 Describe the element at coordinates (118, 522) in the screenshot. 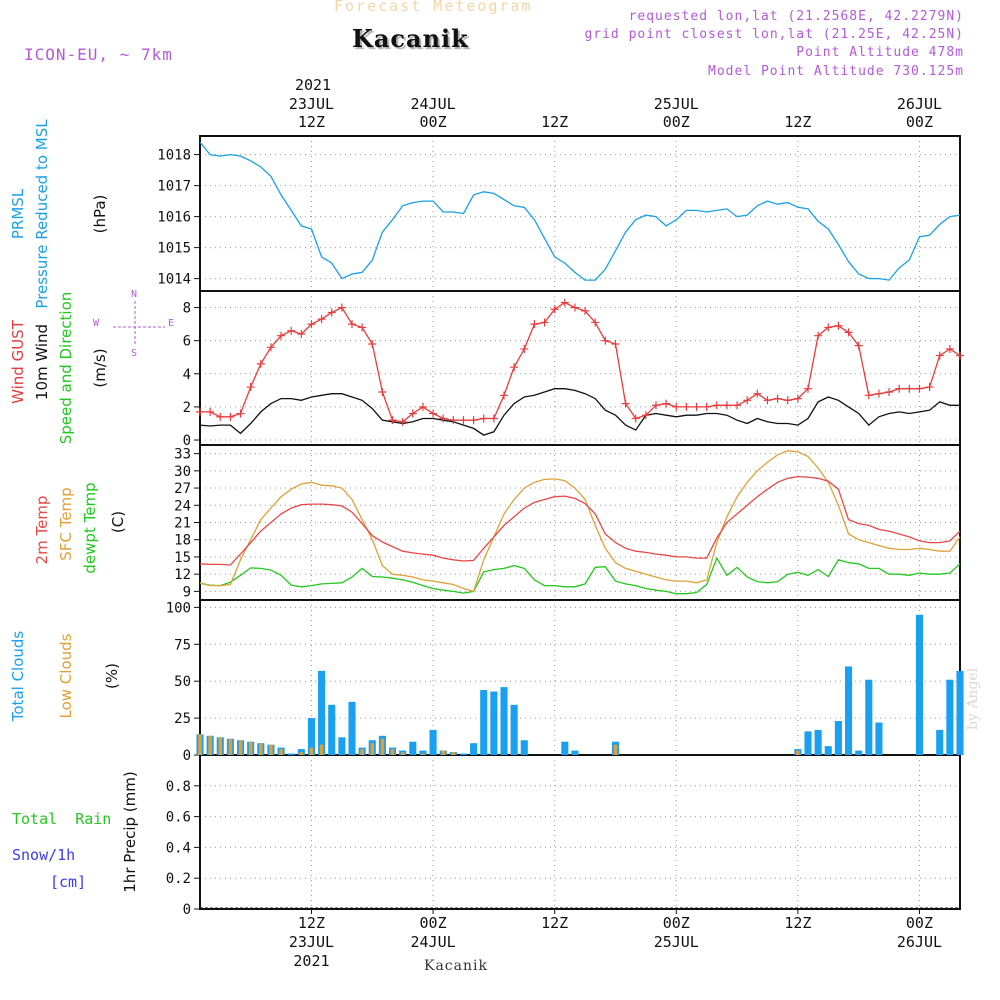

I see `temp-unit-label: (C)` at that location.